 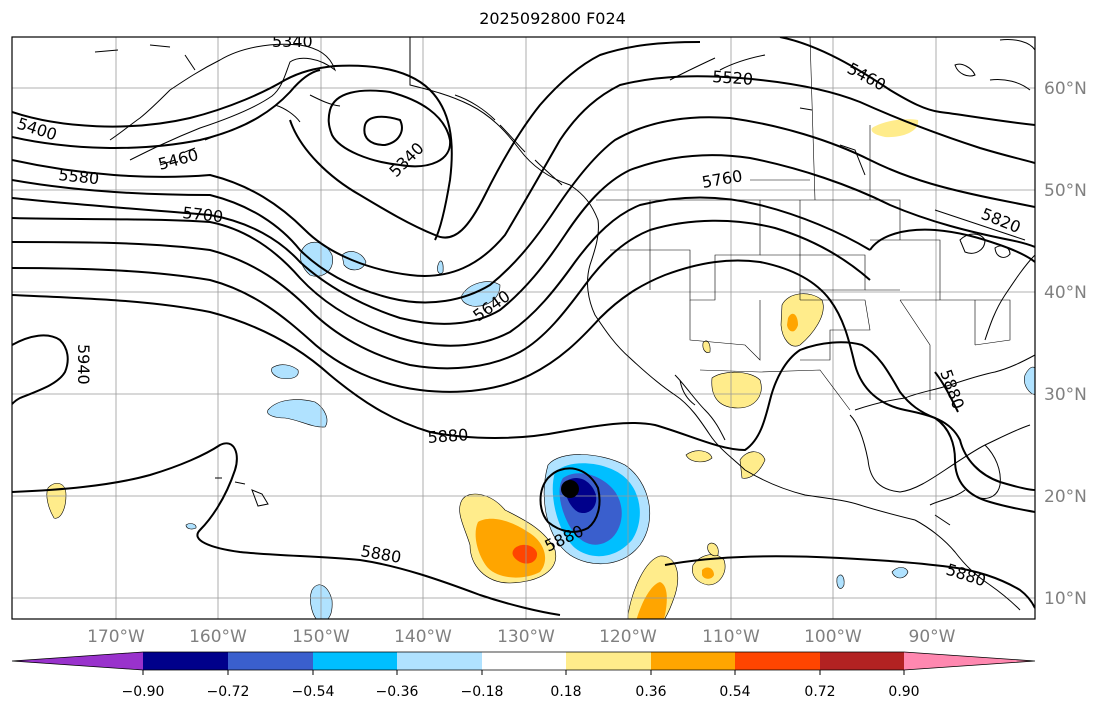 What do you see at coordinates (79, 176) in the screenshot?
I see `contour-label: 5580` at bounding box center [79, 176].